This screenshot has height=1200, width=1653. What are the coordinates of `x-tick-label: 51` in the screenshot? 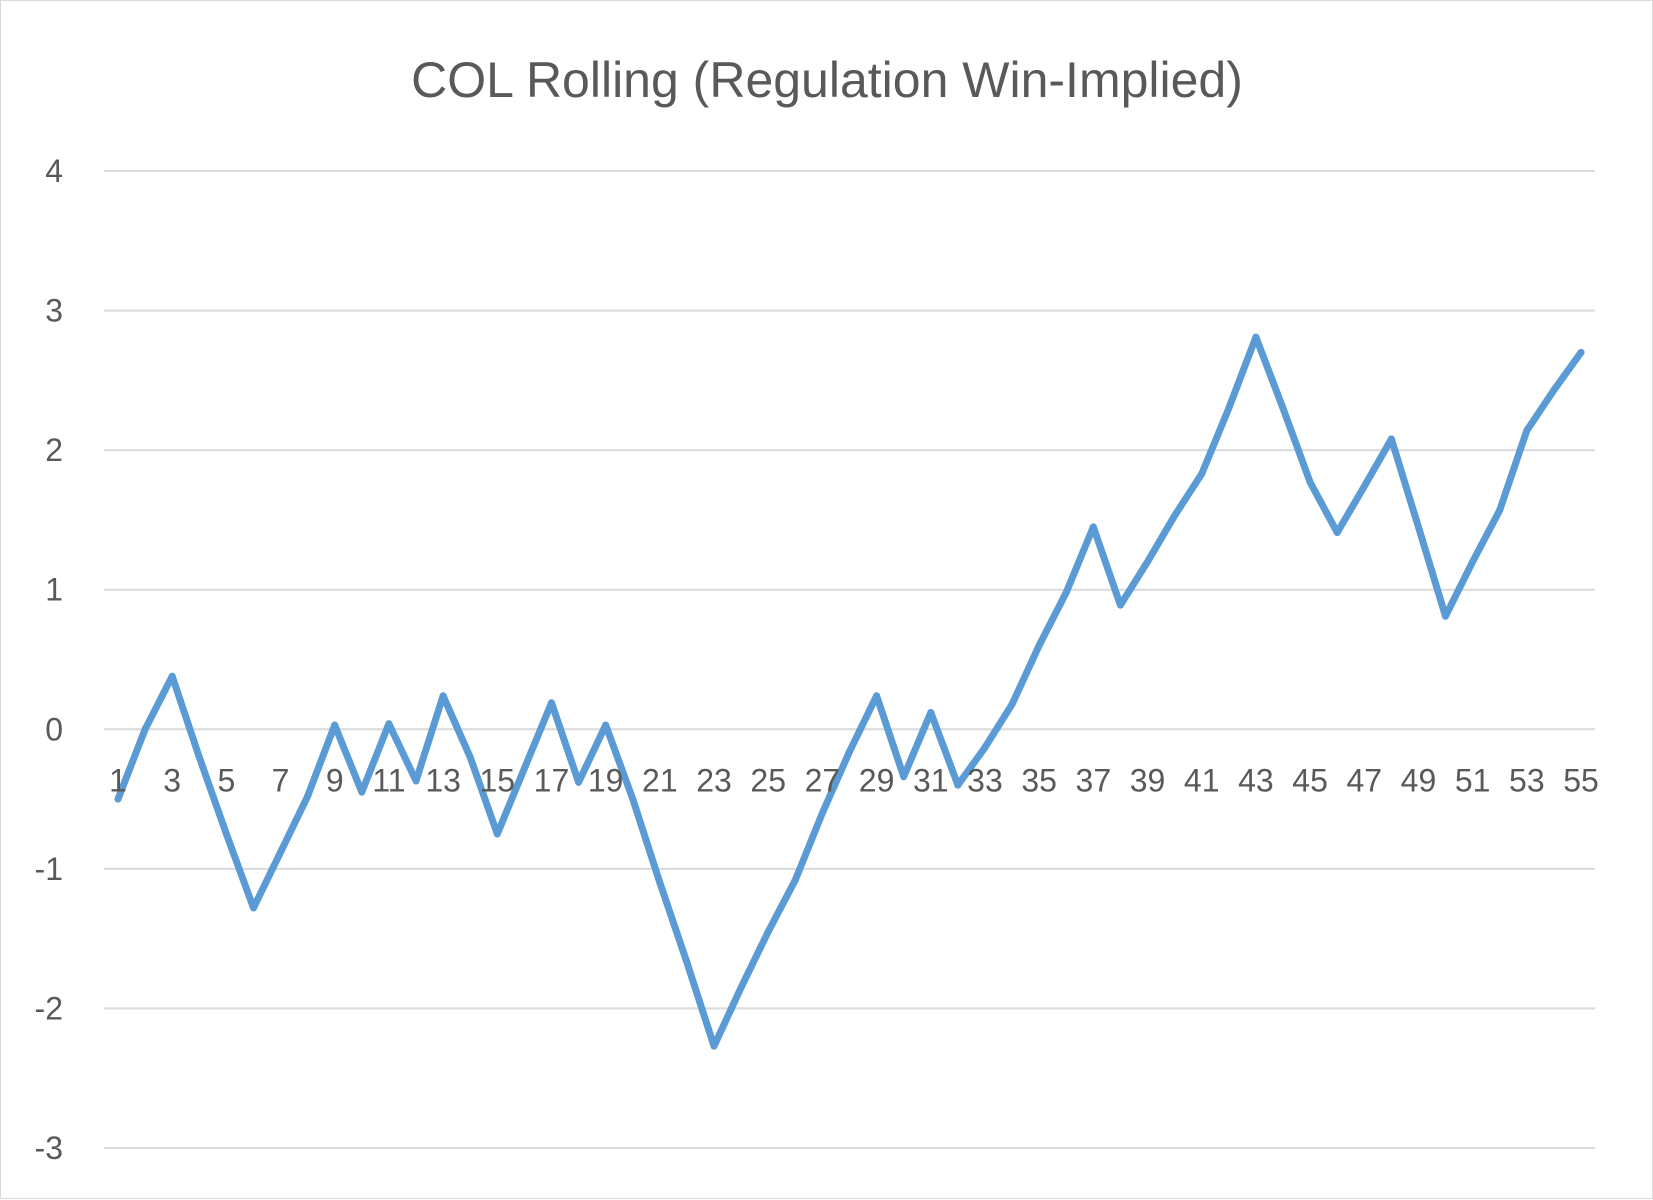 It's located at (1473, 780).